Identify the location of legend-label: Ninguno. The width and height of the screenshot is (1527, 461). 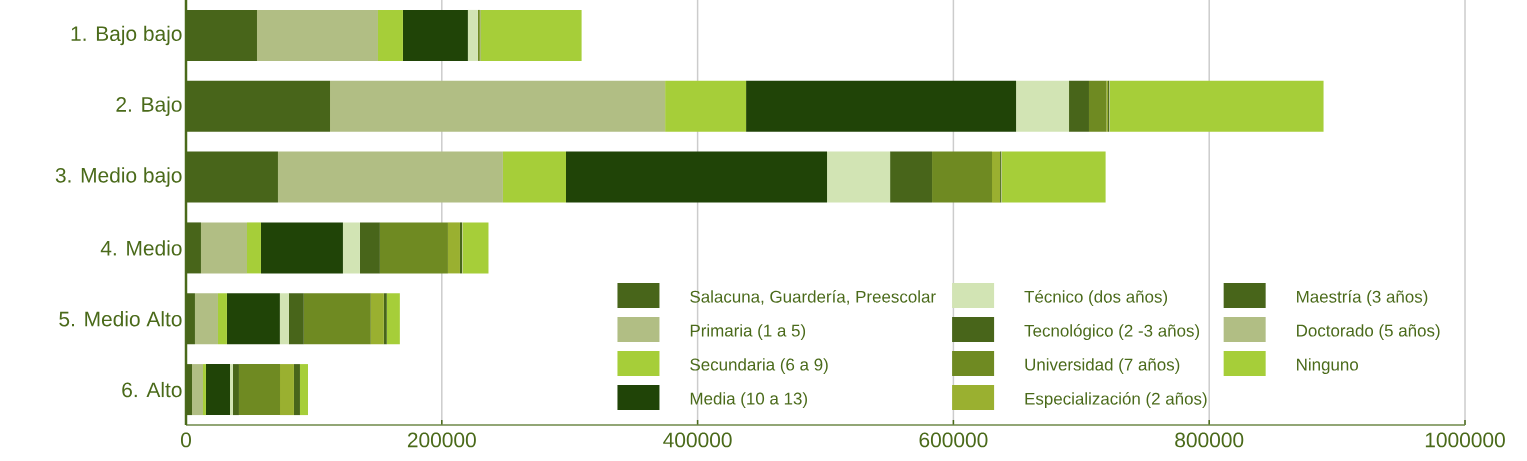
(1328, 366).